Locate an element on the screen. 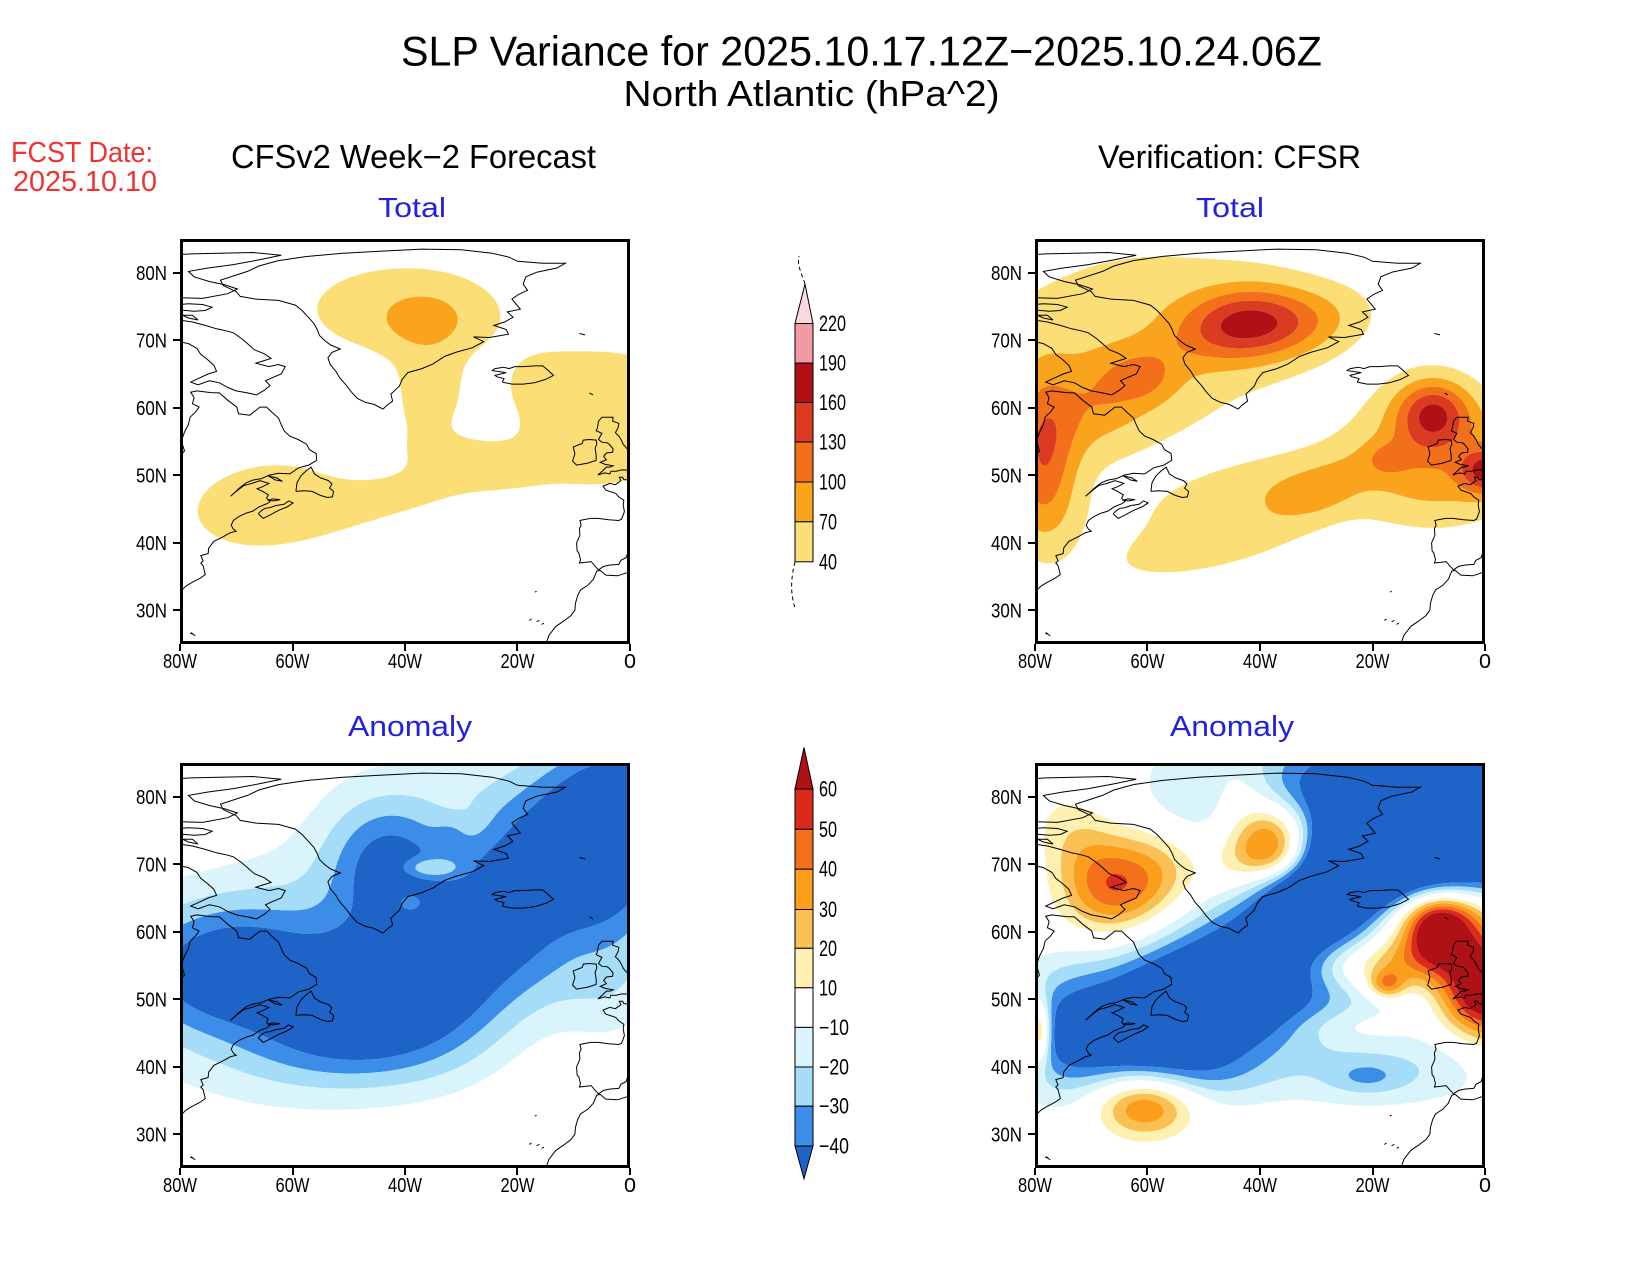  svg-text: −30 is located at coordinates (834, 1106).